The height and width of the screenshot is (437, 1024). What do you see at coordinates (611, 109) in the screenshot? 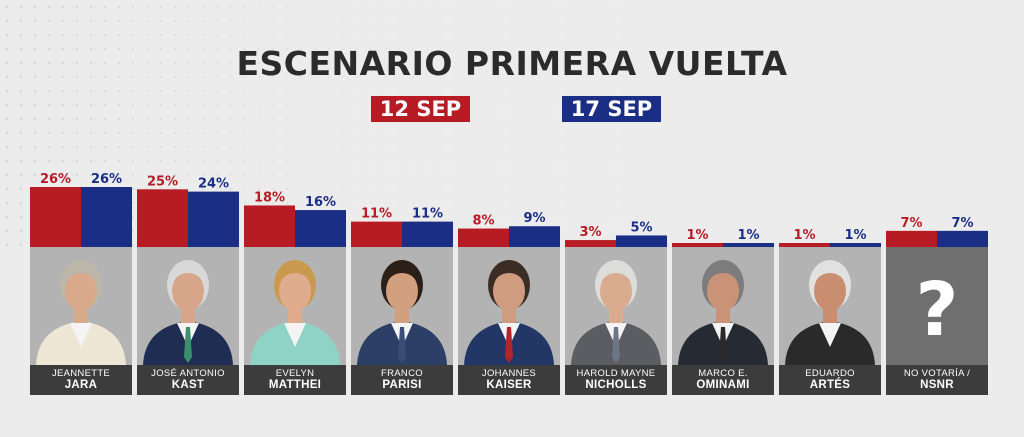
I see `legend-17-sep: 17 SEP` at bounding box center [611, 109].